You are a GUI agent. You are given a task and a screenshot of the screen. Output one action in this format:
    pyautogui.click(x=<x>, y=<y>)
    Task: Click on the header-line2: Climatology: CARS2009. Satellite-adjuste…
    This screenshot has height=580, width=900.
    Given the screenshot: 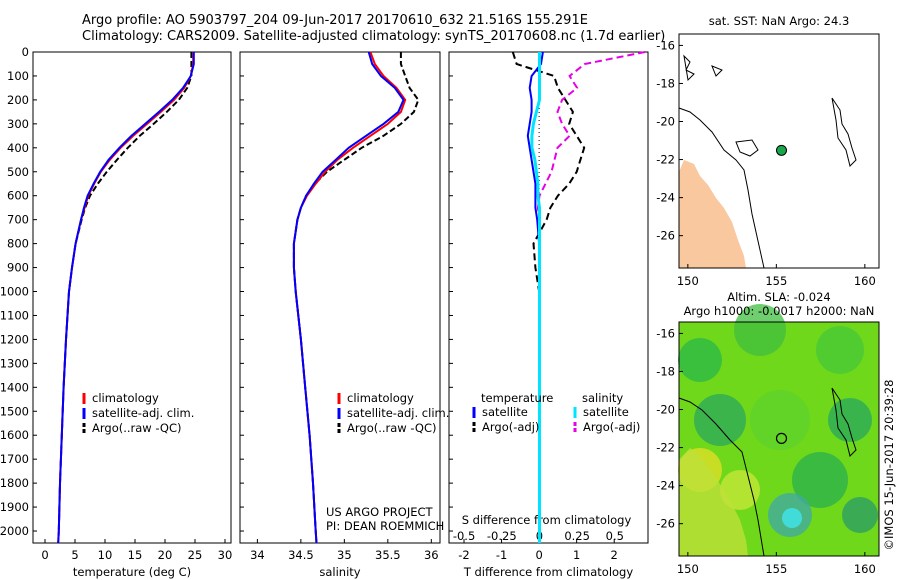 What is the action you would take?
    pyautogui.click(x=374, y=36)
    